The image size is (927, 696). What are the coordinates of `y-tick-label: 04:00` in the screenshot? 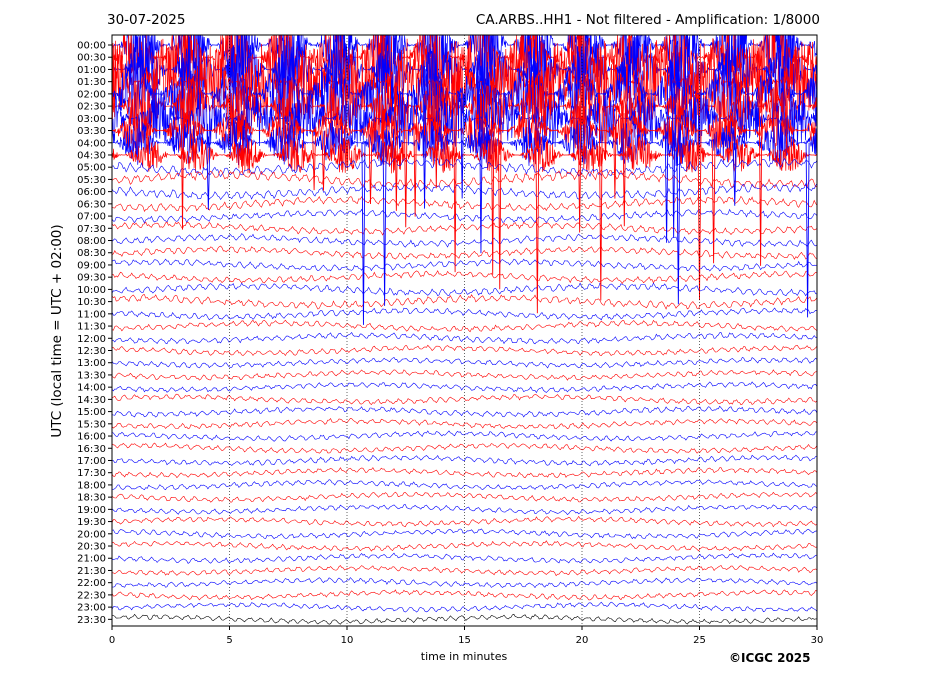 It's located at (91, 143).